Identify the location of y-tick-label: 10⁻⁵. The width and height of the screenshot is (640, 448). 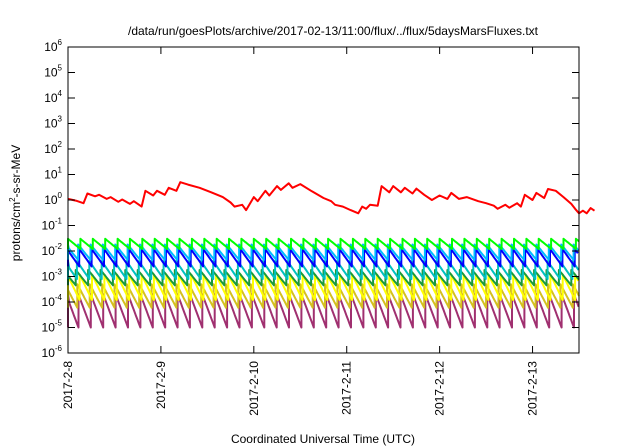
(52, 327).